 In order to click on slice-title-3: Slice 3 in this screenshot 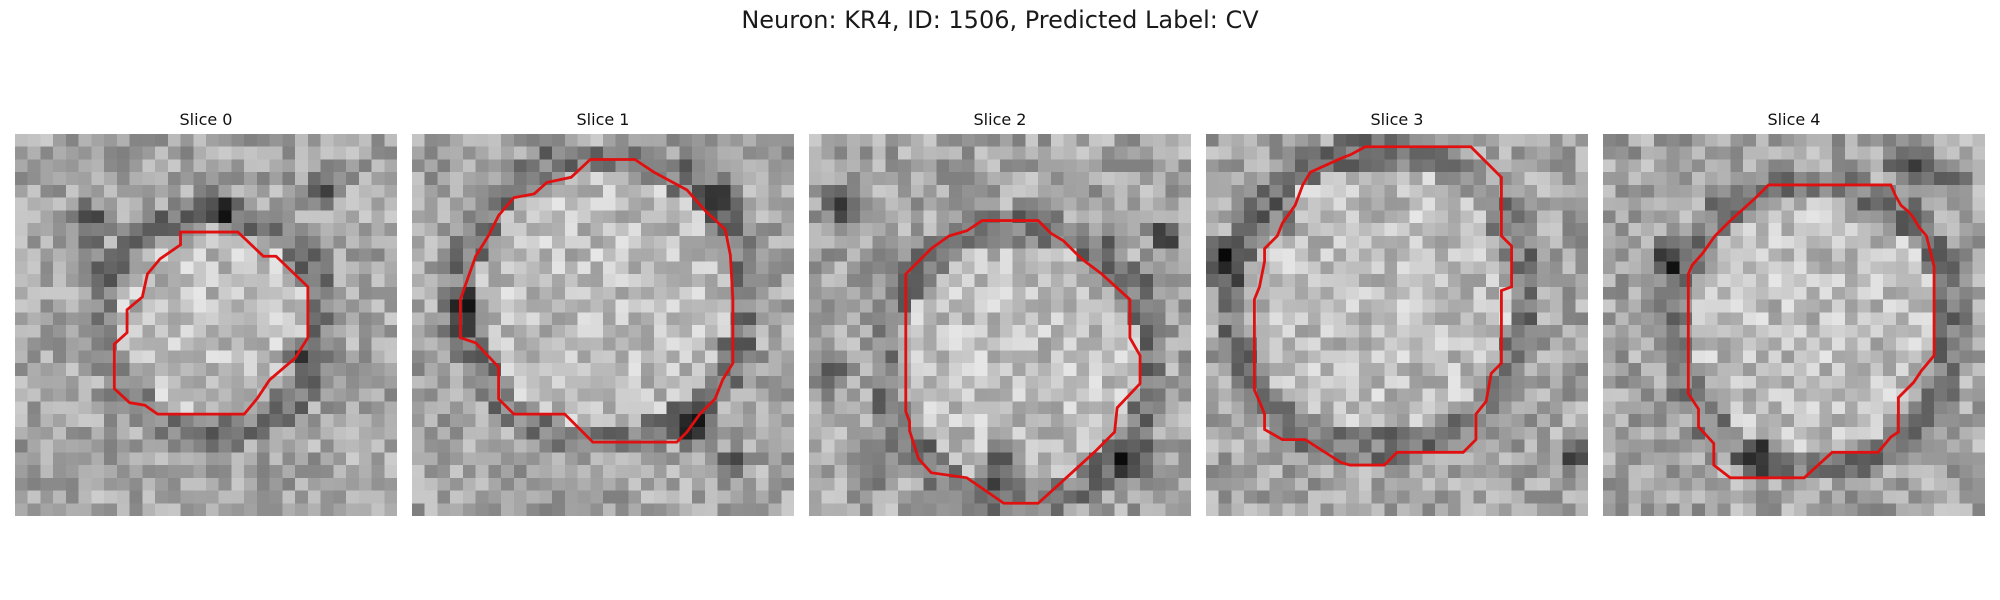, I will do `click(1397, 119)`.